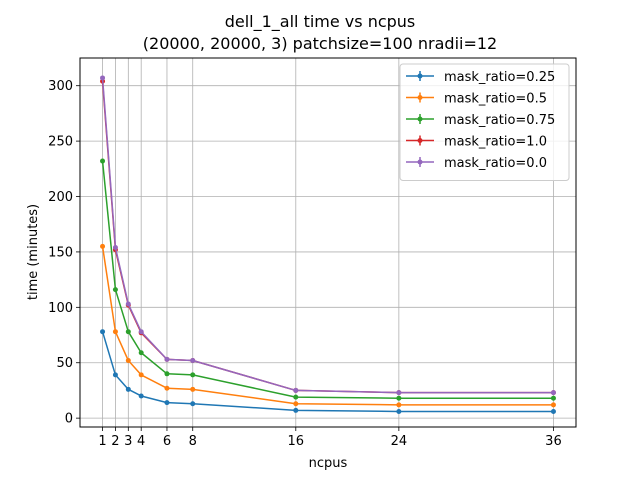  Describe the element at coordinates (60, 86) in the screenshot. I see `y-tick-label-6: 300` at that location.